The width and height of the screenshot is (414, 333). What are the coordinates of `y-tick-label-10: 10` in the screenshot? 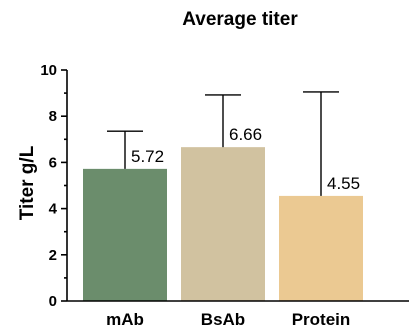 It's located at (48, 70).